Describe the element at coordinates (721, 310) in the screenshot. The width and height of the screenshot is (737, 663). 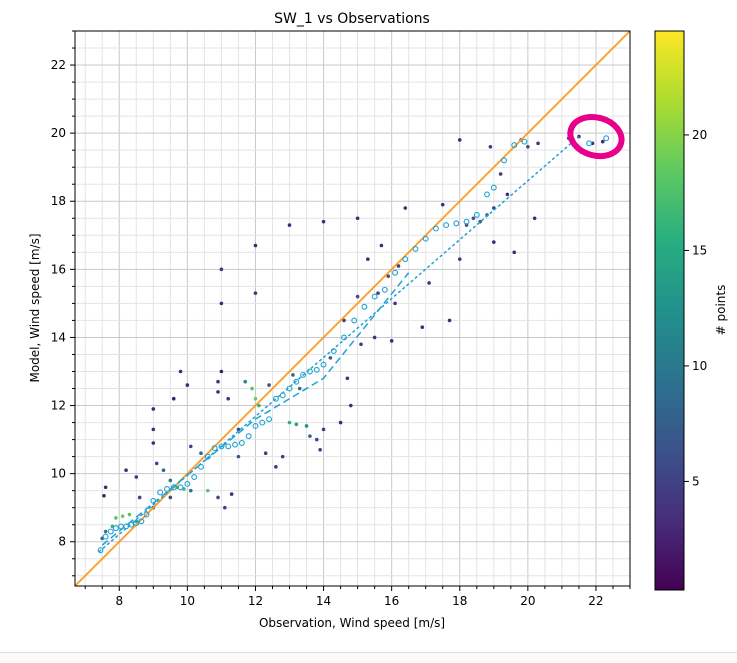
I see `colorbar-label: # points` at that location.